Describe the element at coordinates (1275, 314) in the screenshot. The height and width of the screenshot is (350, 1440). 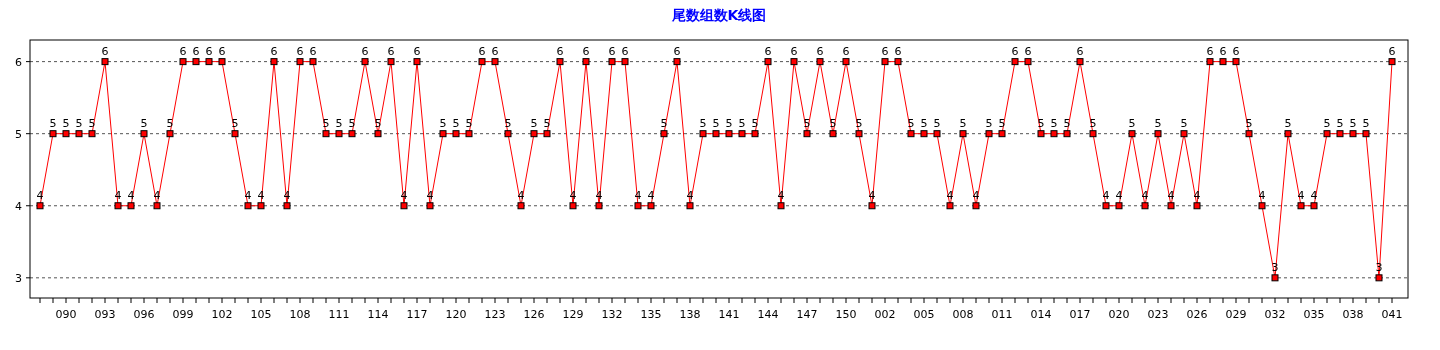
I see `x-tick-label: 032` at that location.